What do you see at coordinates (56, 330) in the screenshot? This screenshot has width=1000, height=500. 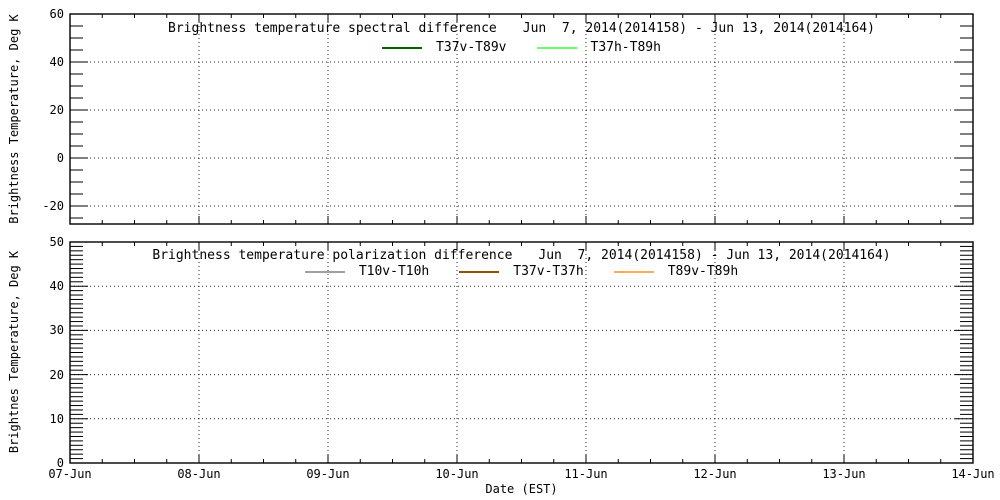 I see `y-tick-label: 30` at bounding box center [56, 330].